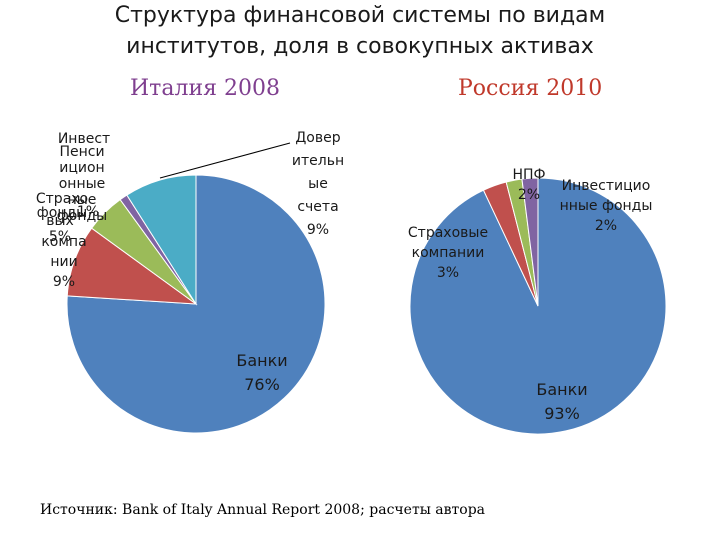 The width and height of the screenshot is (720, 540). I want to click on russia-label-1-line-2: 2%, so click(529, 195).